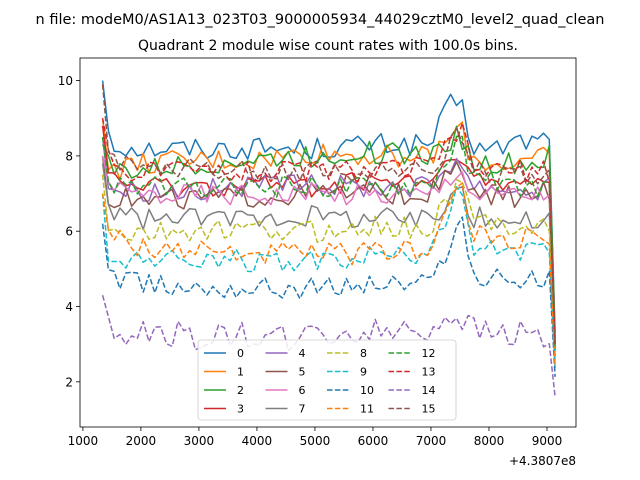 The image size is (640, 480). What do you see at coordinates (489, 441) in the screenshot?
I see `x-tick-label: 8000` at bounding box center [489, 441].